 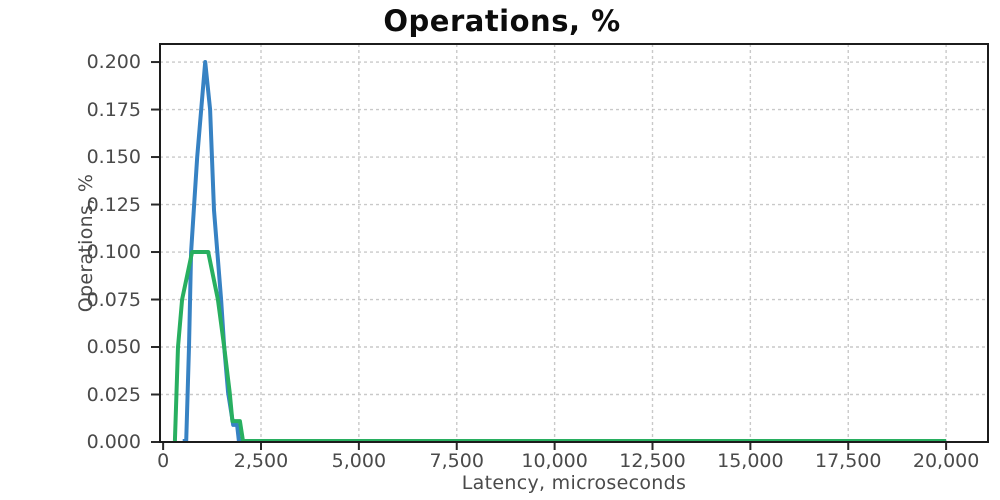 I want to click on y-tick-label: 0.000, so click(x=113, y=442).